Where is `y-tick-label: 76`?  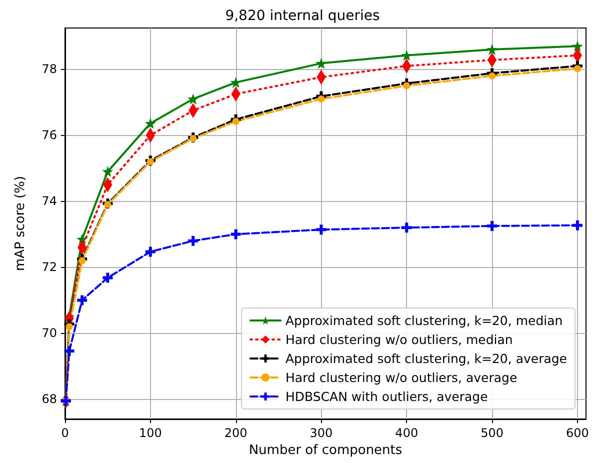 y-tick-label: 76 is located at coordinates (49, 135).